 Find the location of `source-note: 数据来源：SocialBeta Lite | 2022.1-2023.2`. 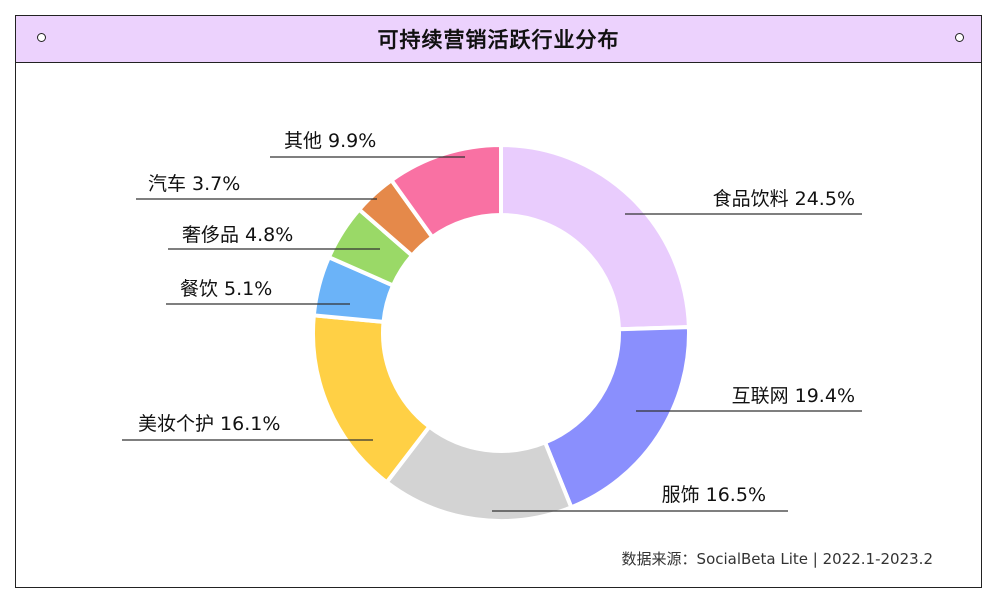

source-note: 数据来源：SocialBeta Lite | 2022.1-2023.2 is located at coordinates (777, 559).